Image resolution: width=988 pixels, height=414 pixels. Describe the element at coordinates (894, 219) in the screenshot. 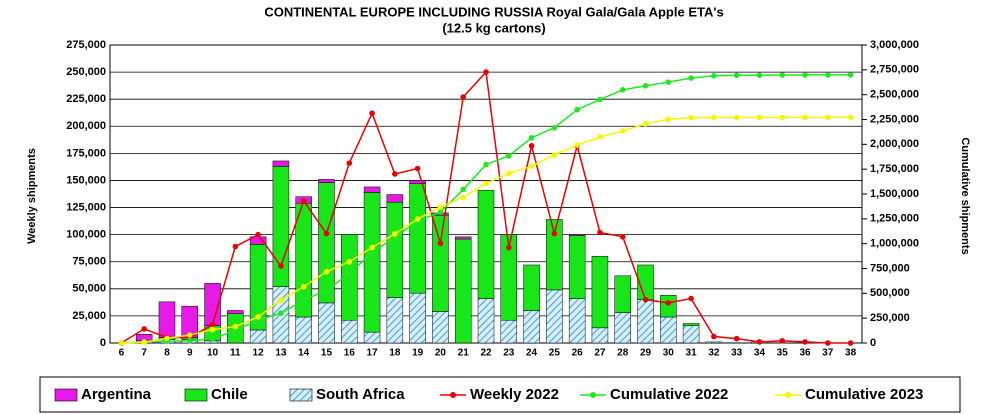

I see `y2-tick-label: 1,250,000` at that location.